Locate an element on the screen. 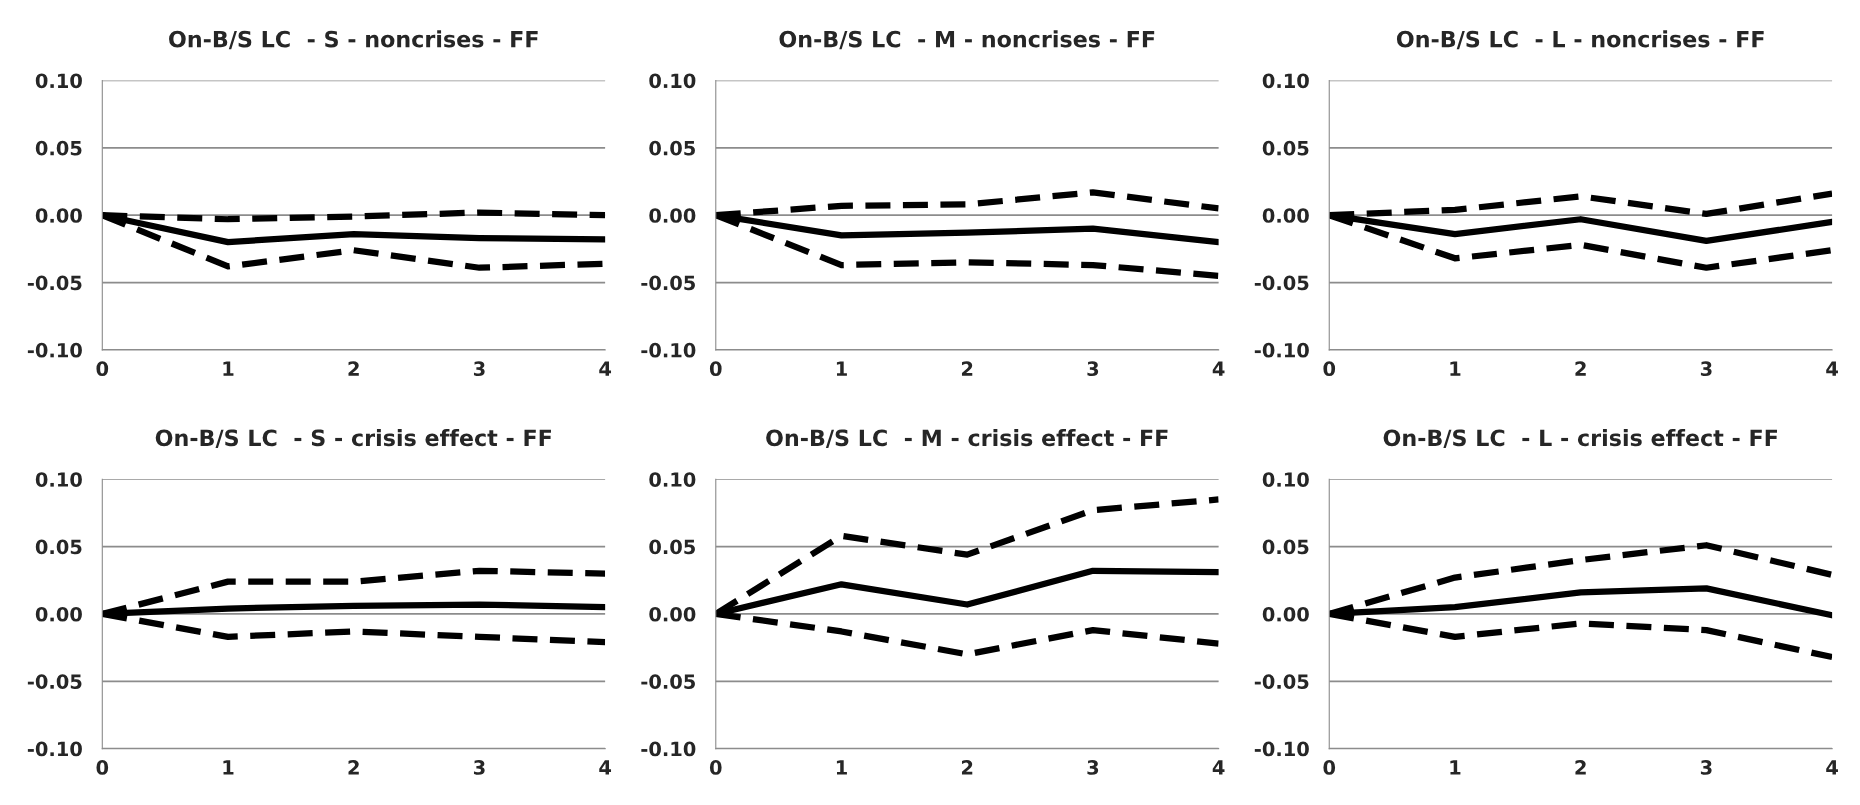  chart-title: On-B/S LC - M - noncrises - FF is located at coordinates (967, 40).